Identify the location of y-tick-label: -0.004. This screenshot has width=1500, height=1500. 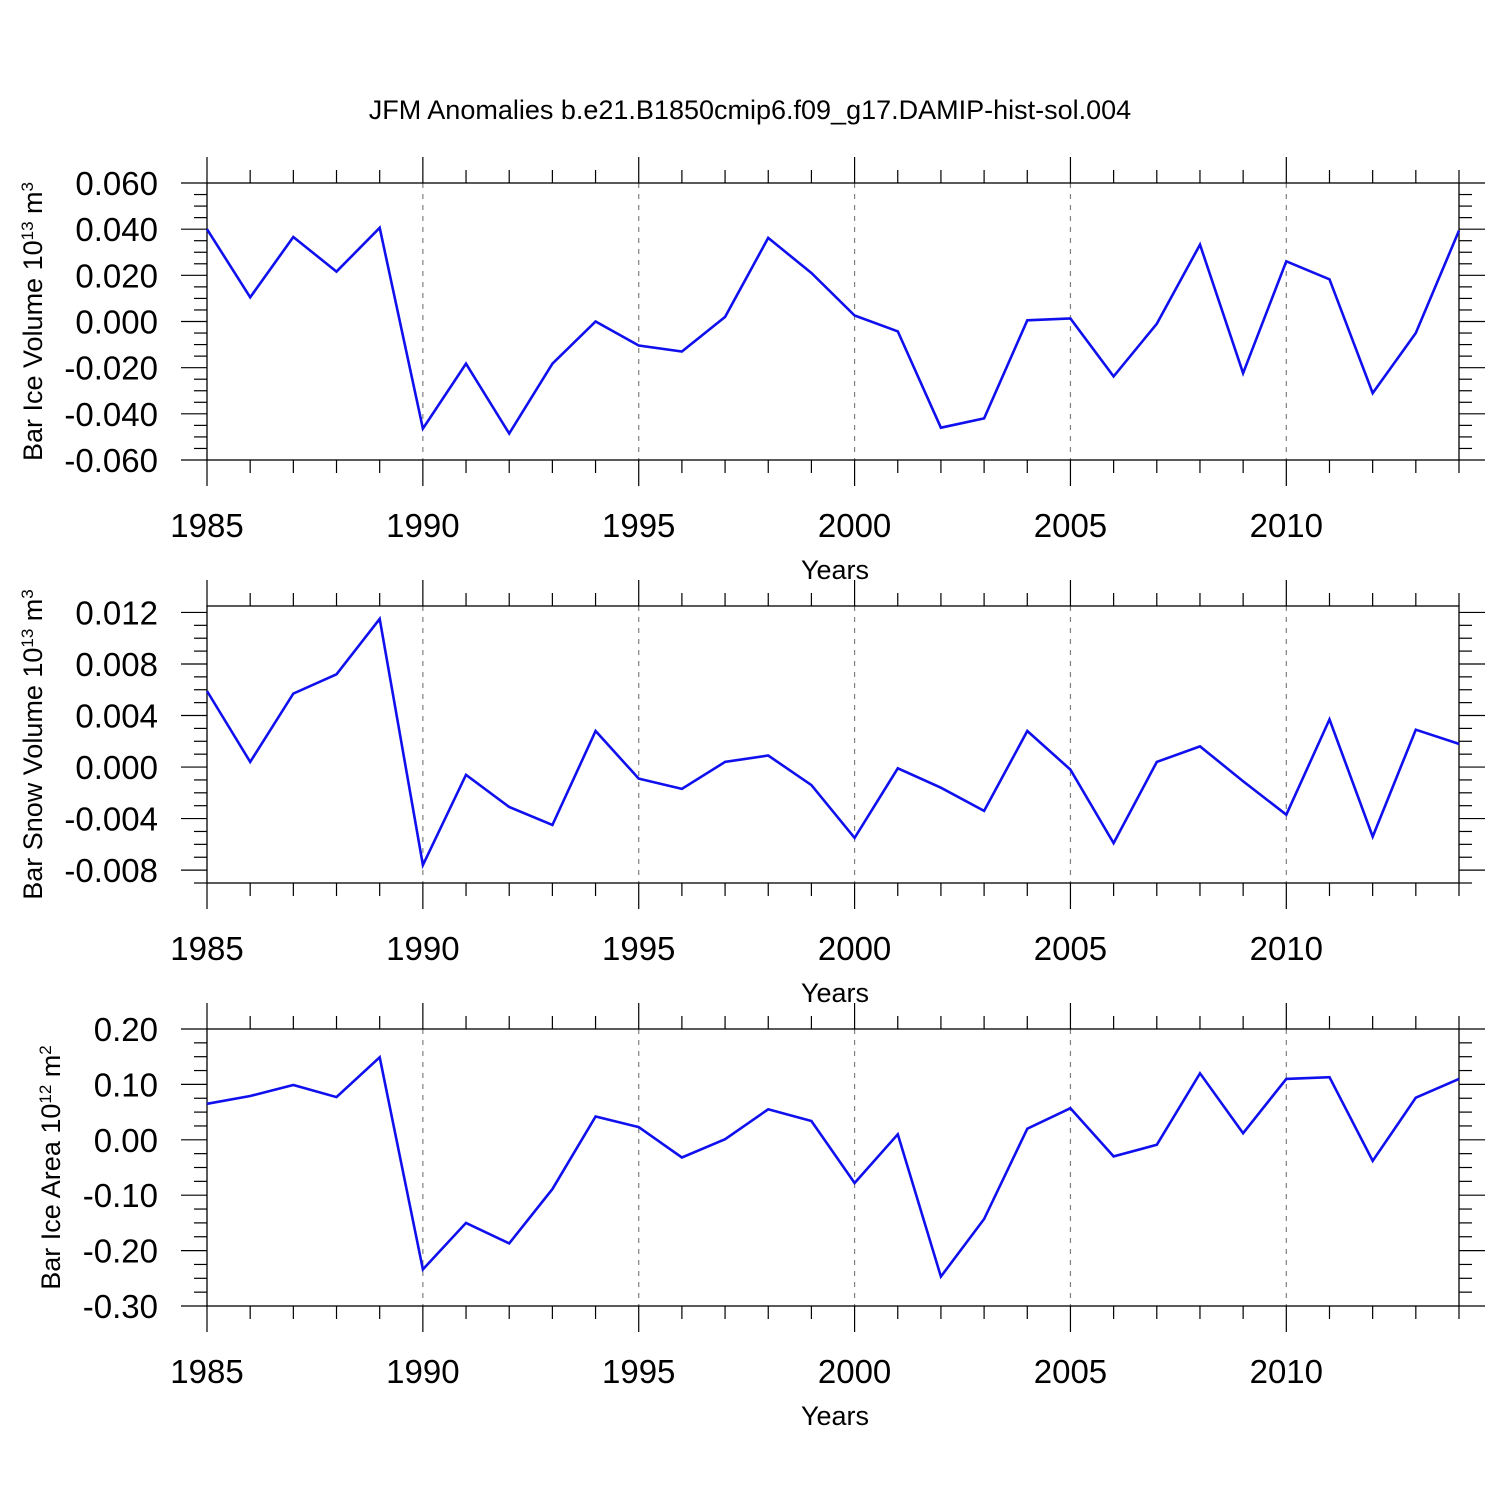
(111, 819).